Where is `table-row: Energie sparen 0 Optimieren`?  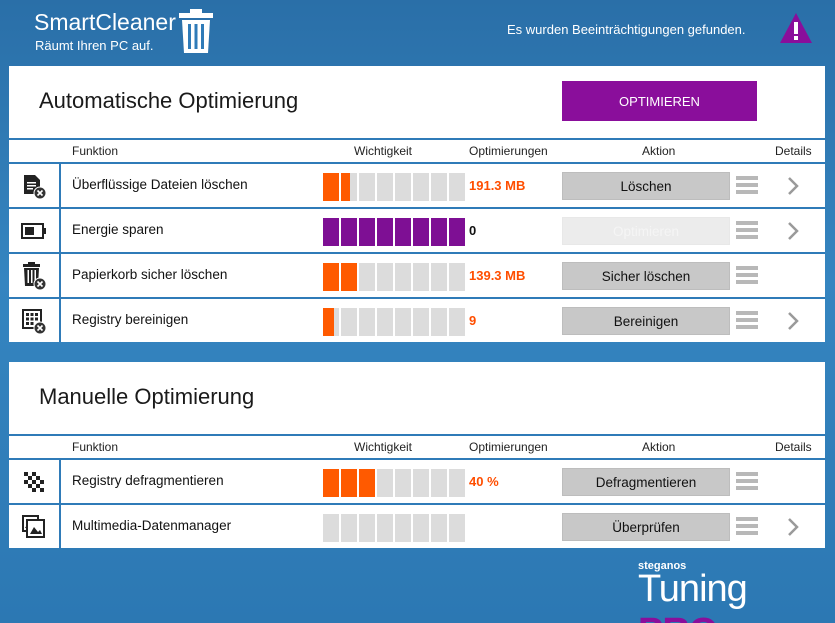
table-row: Energie sparen 0 Optimieren is located at coordinates (417, 229).